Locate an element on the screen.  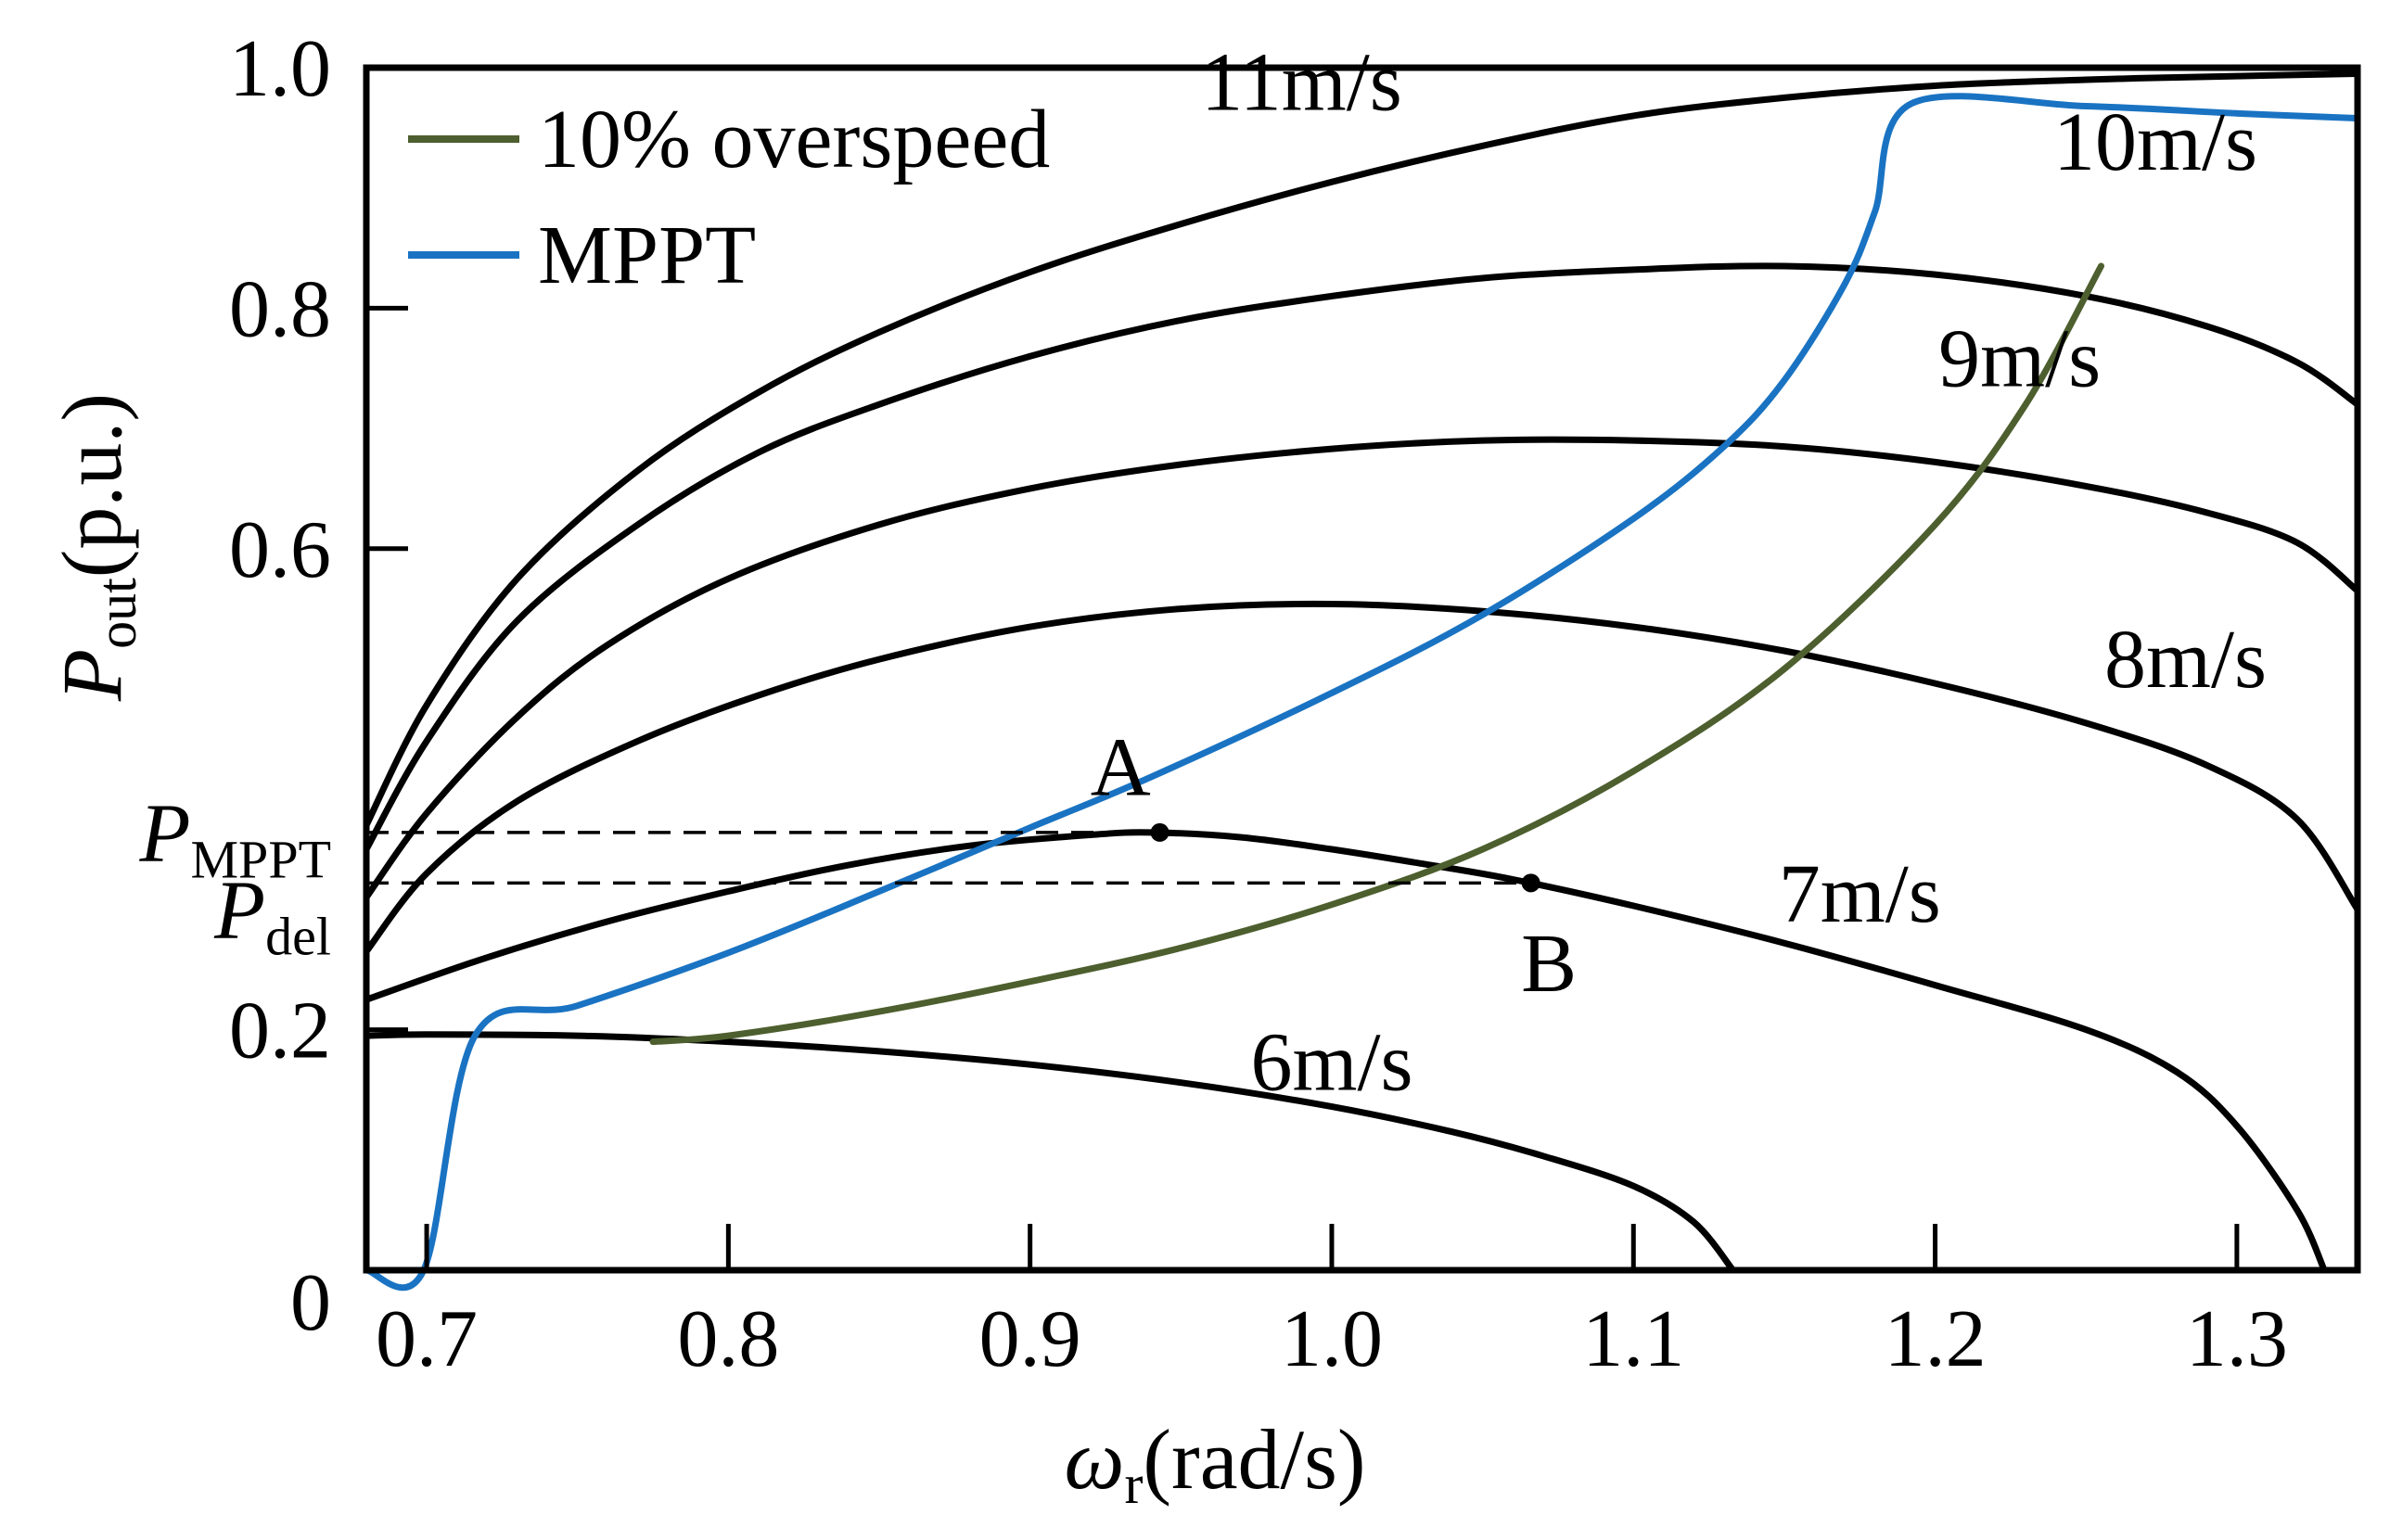
point-label-b: B is located at coordinates (1549, 964).